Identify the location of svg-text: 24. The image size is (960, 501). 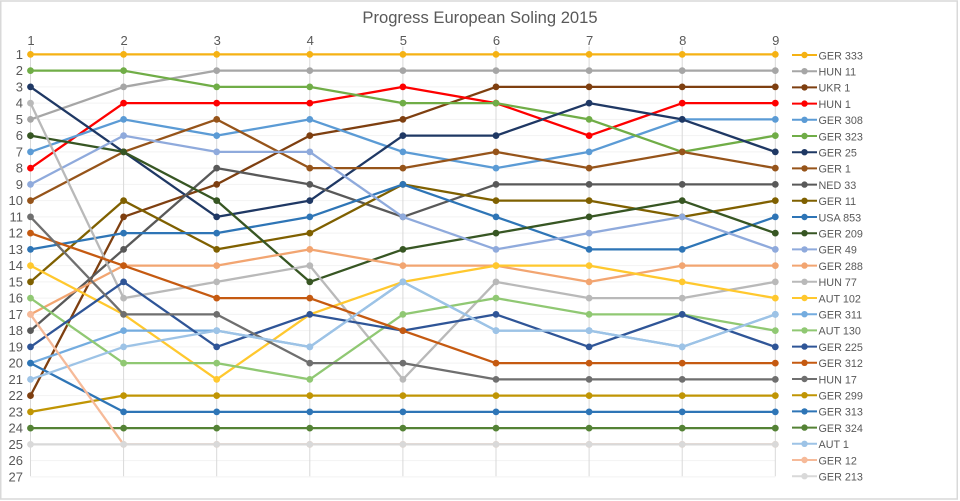
(16, 428).